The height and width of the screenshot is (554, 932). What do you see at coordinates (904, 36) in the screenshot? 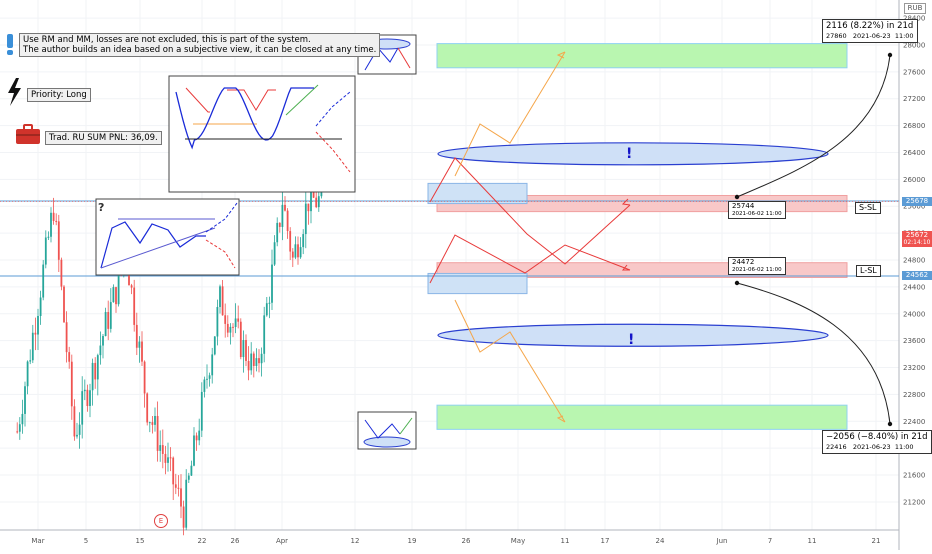
I see `target-up-time: 11:00` at bounding box center [904, 36].